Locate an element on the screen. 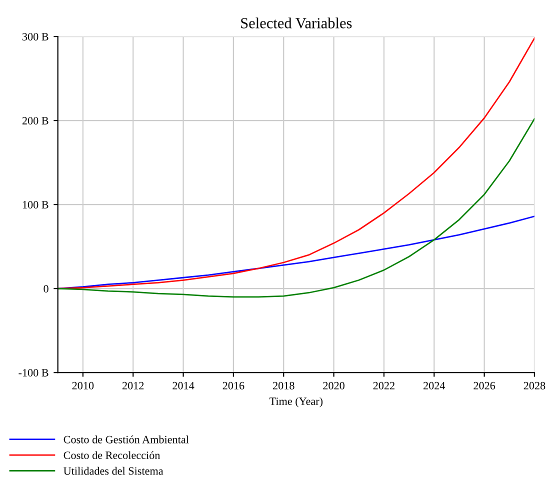 This screenshot has width=551, height=487. x-tick-label: 2016 is located at coordinates (233, 386).